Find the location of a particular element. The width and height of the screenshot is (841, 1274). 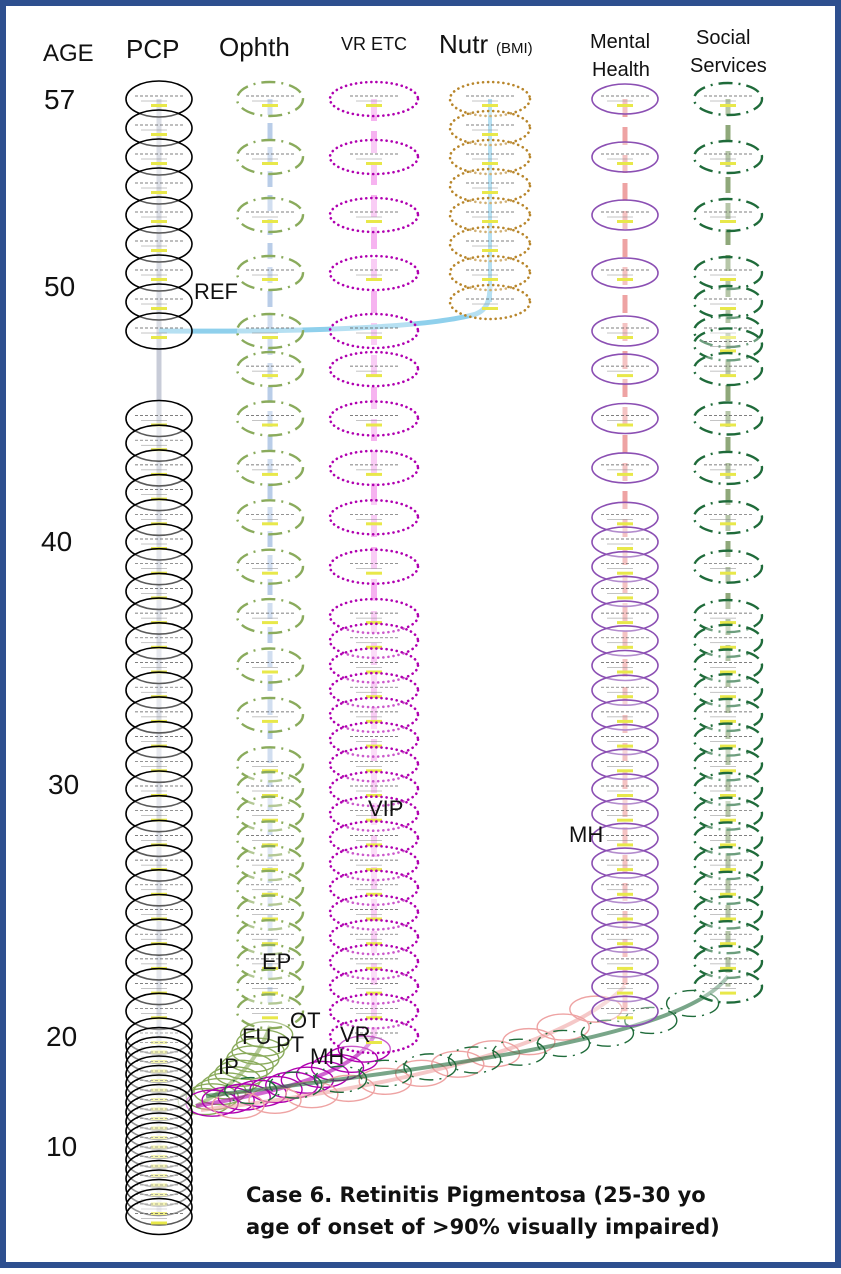

caption-line2: age of onset of >90% visually impaired) is located at coordinates (483, 1227).